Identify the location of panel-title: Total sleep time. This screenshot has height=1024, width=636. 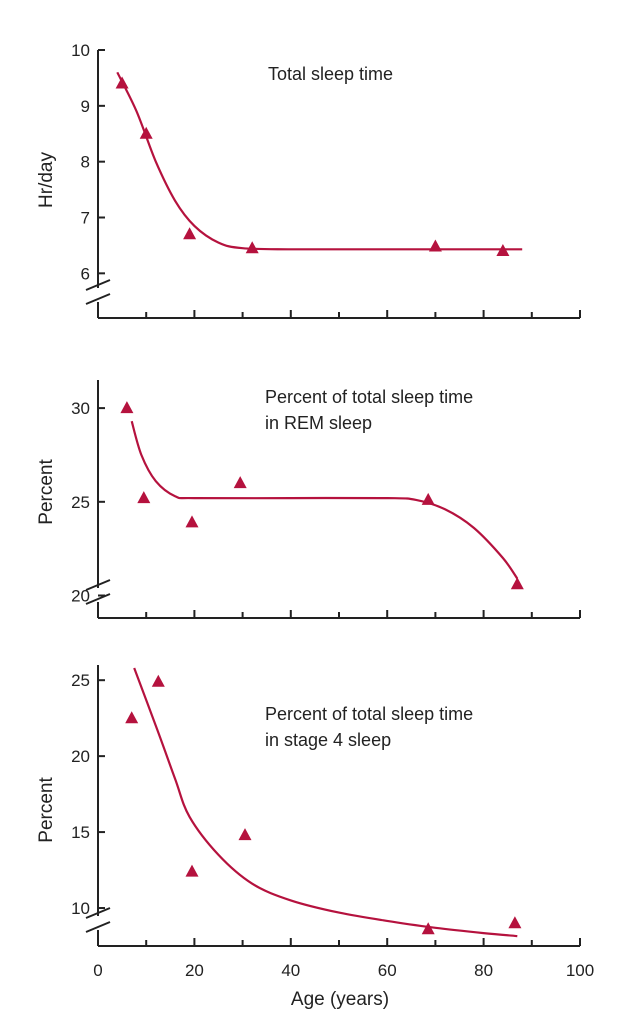
(330, 74).